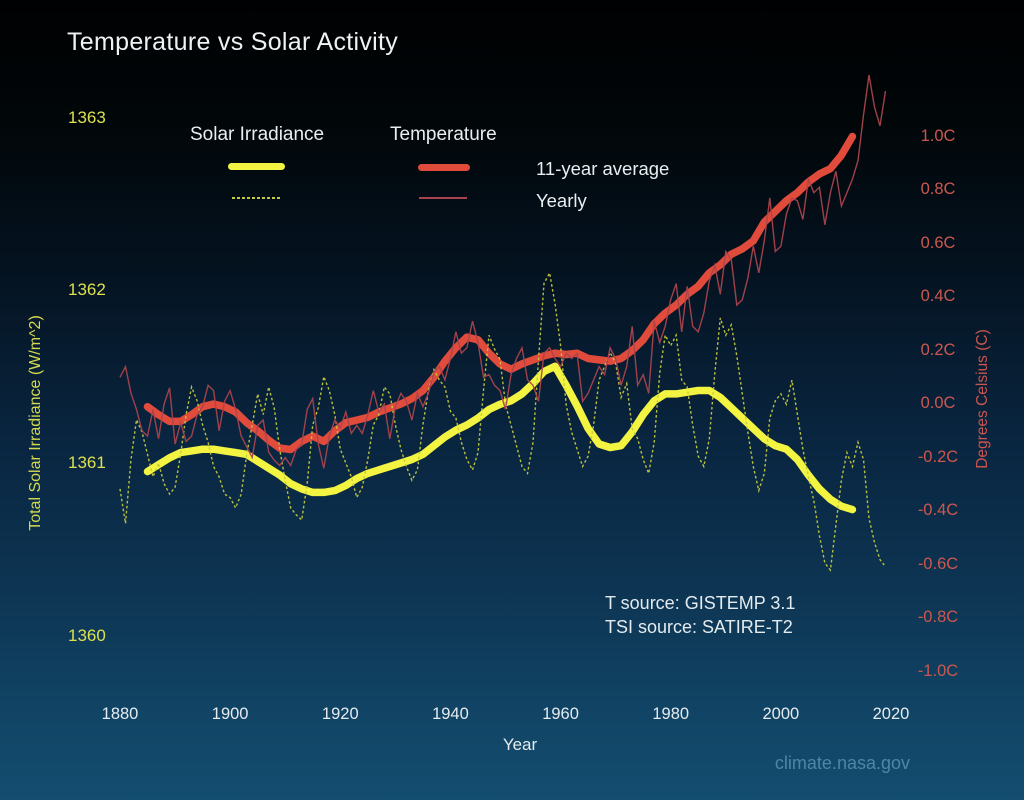 Image resolution: width=1024 pixels, height=800 pixels. Describe the element at coordinates (233, 42) in the screenshot. I see `chart-title: Temperature vs Solar Activity` at that location.